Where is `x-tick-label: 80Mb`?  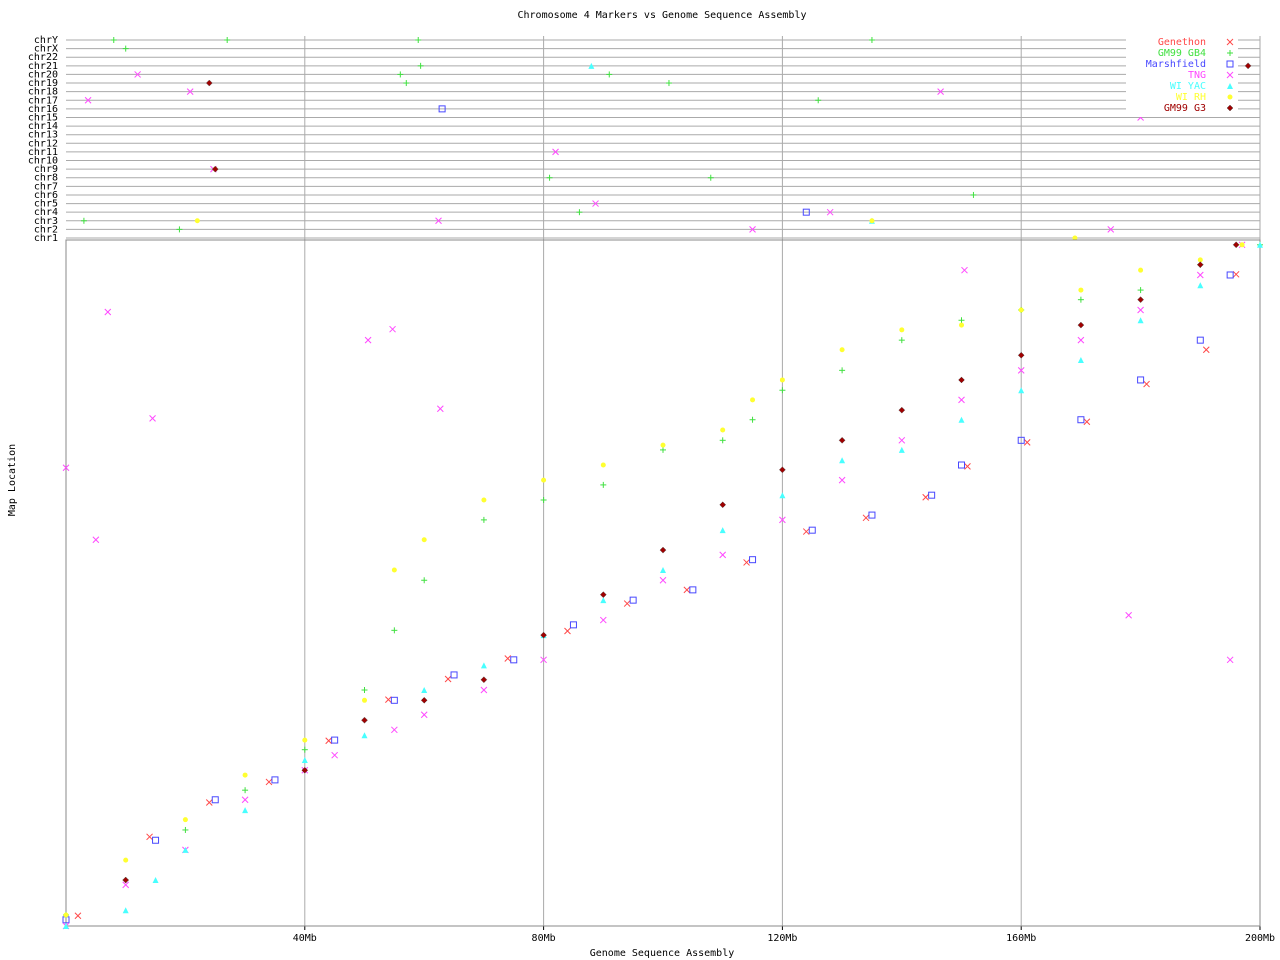 x-tick-label: 80Mb is located at coordinates (544, 938).